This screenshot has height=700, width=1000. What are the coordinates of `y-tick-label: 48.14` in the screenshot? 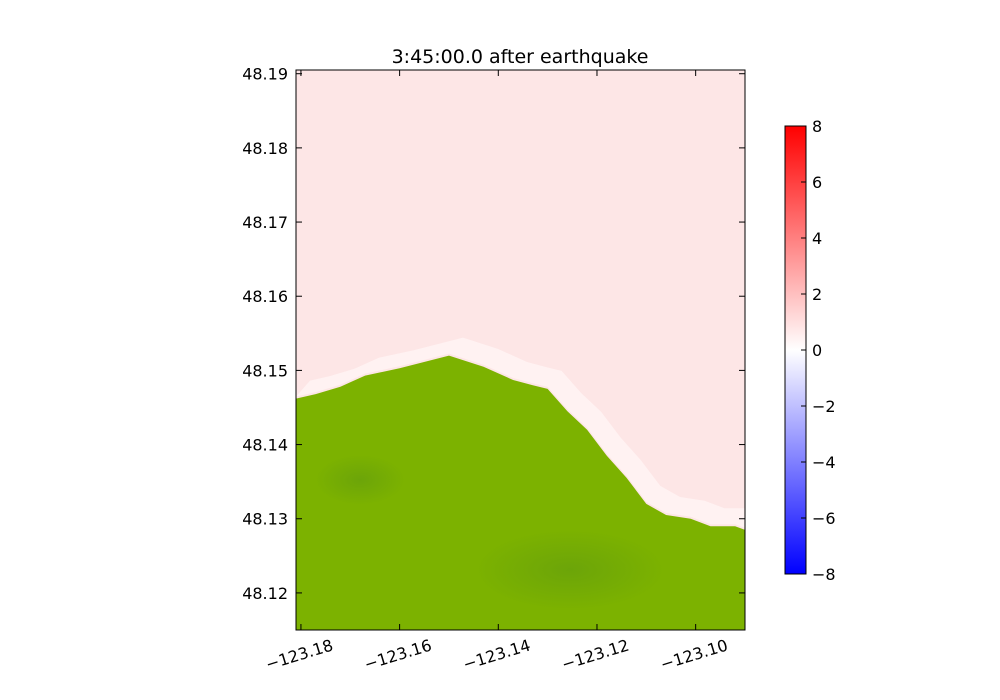 It's located at (265, 445).